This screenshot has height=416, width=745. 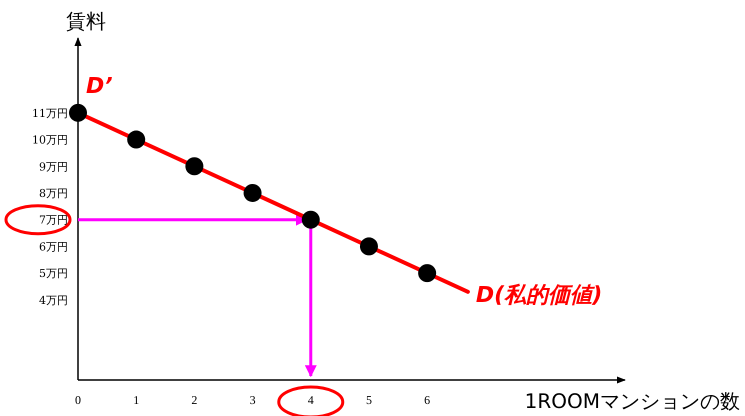 What do you see at coordinates (53, 273) in the screenshot?
I see `y-tick-label: 5万円` at bounding box center [53, 273].